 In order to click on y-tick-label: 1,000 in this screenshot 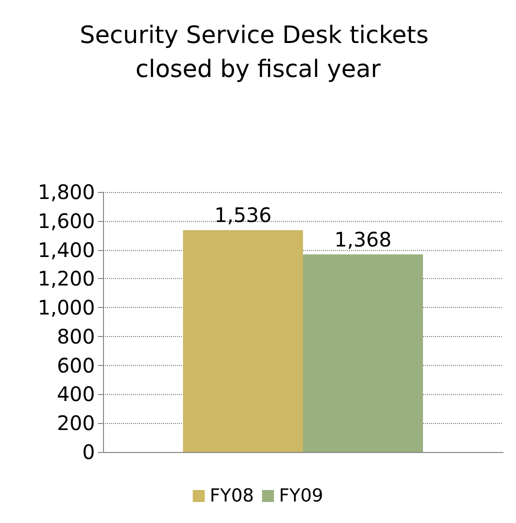, I will do `click(66, 308)`.